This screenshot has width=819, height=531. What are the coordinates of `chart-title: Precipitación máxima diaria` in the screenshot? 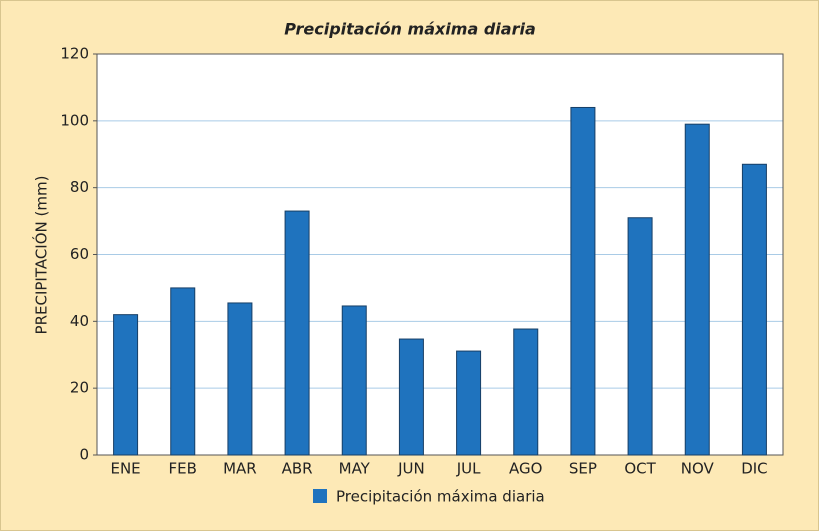 It's located at (409, 29).